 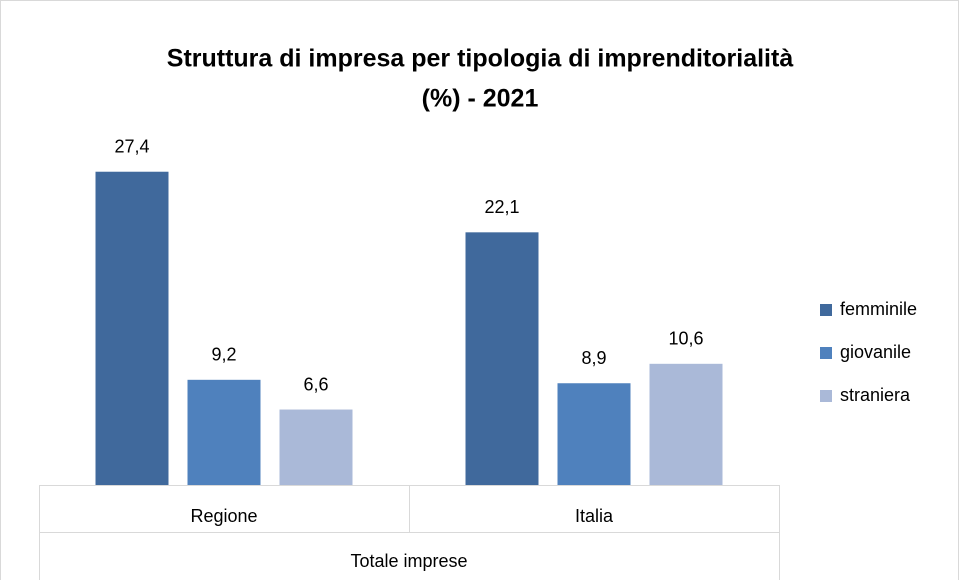 What do you see at coordinates (878, 309) in the screenshot?
I see `legend-label: femminile` at bounding box center [878, 309].